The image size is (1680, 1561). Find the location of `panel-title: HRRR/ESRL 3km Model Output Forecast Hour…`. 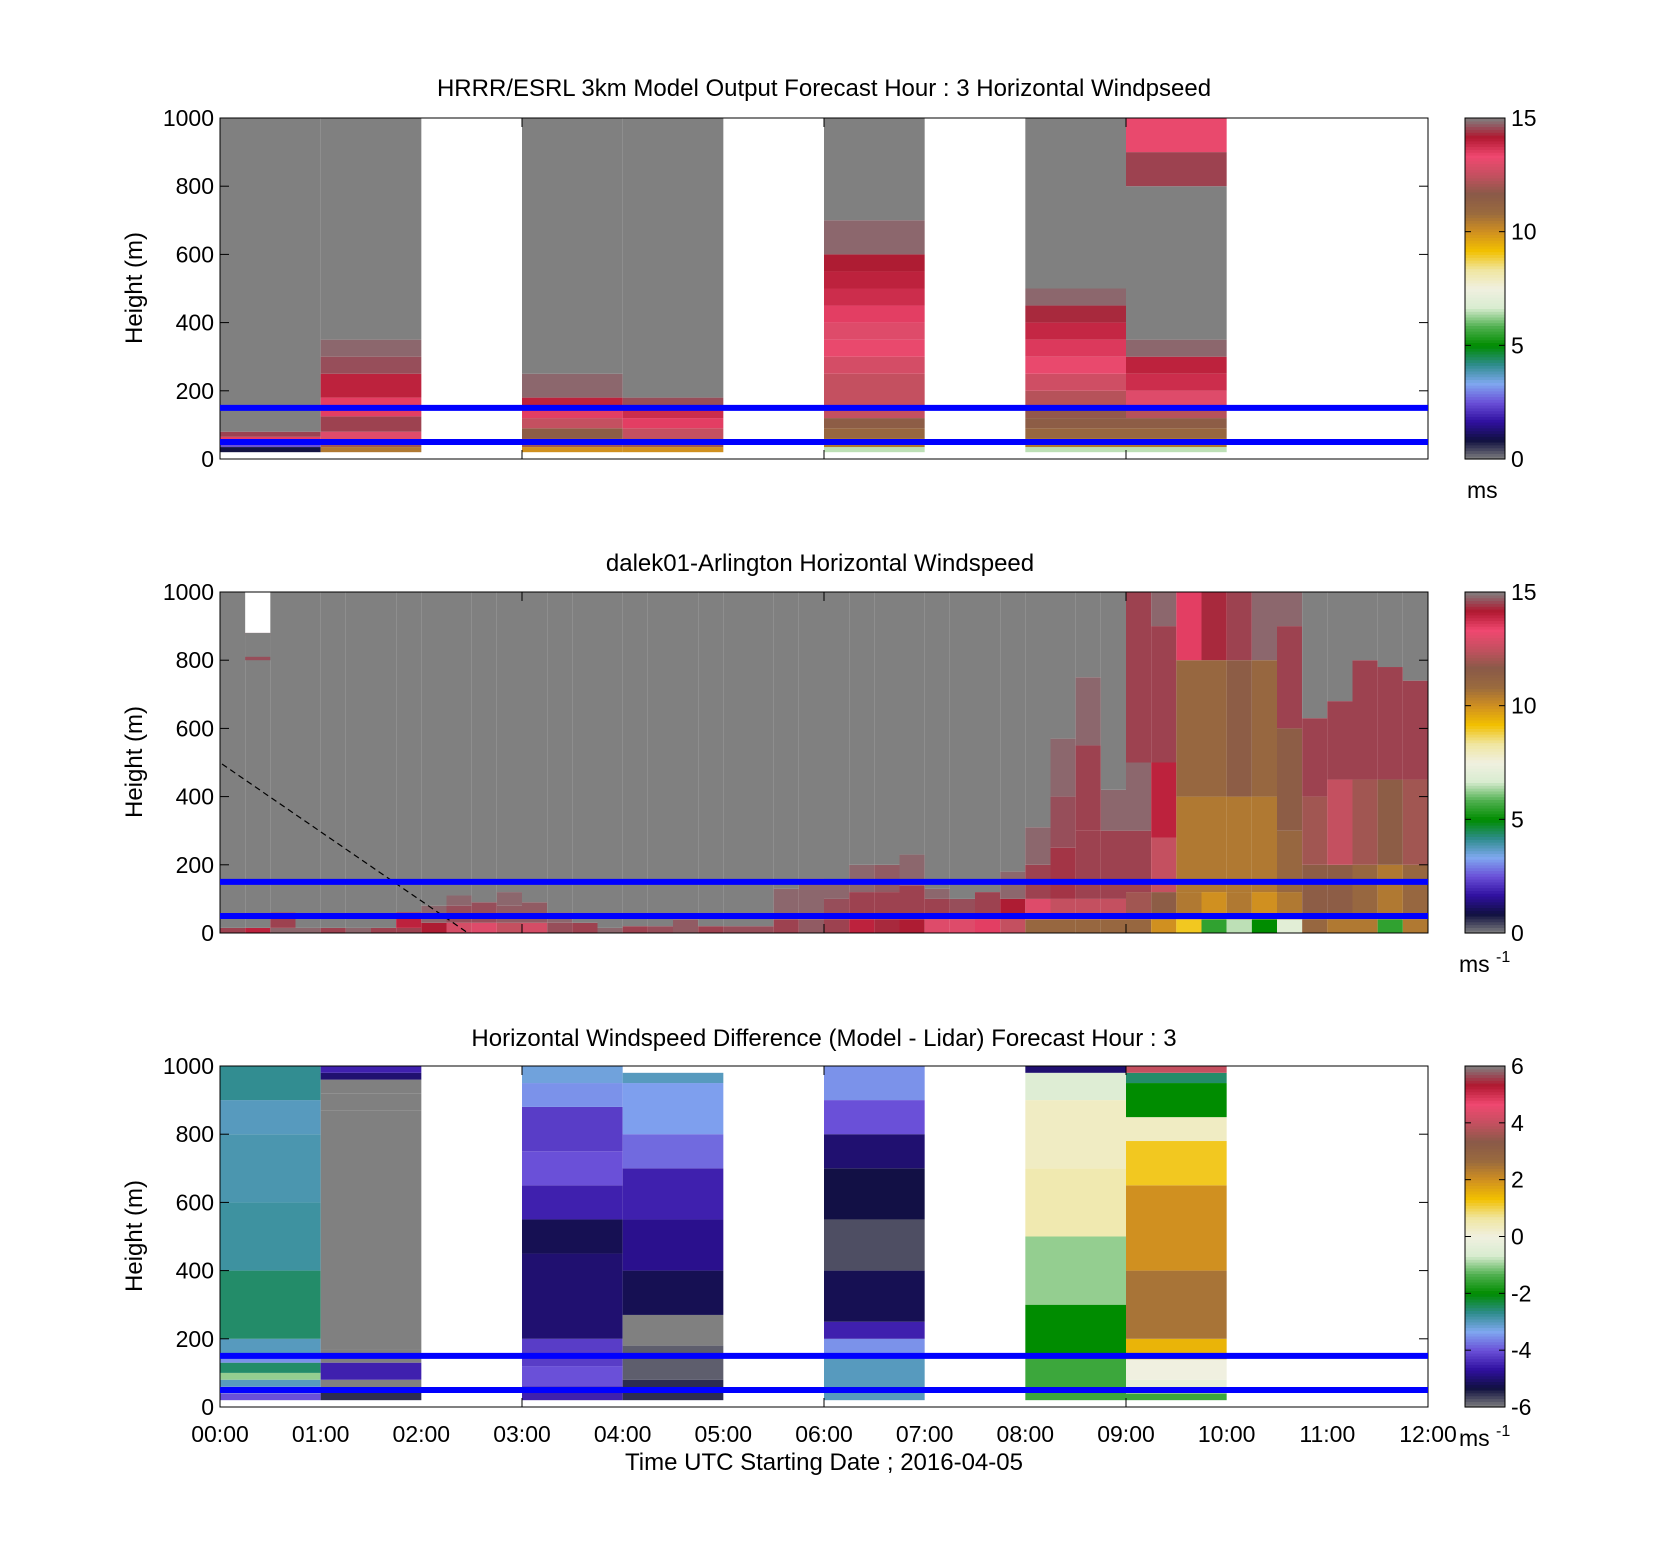

panel-title: HRRR/ESRL 3km Model Output Forecast Hour… is located at coordinates (824, 88).